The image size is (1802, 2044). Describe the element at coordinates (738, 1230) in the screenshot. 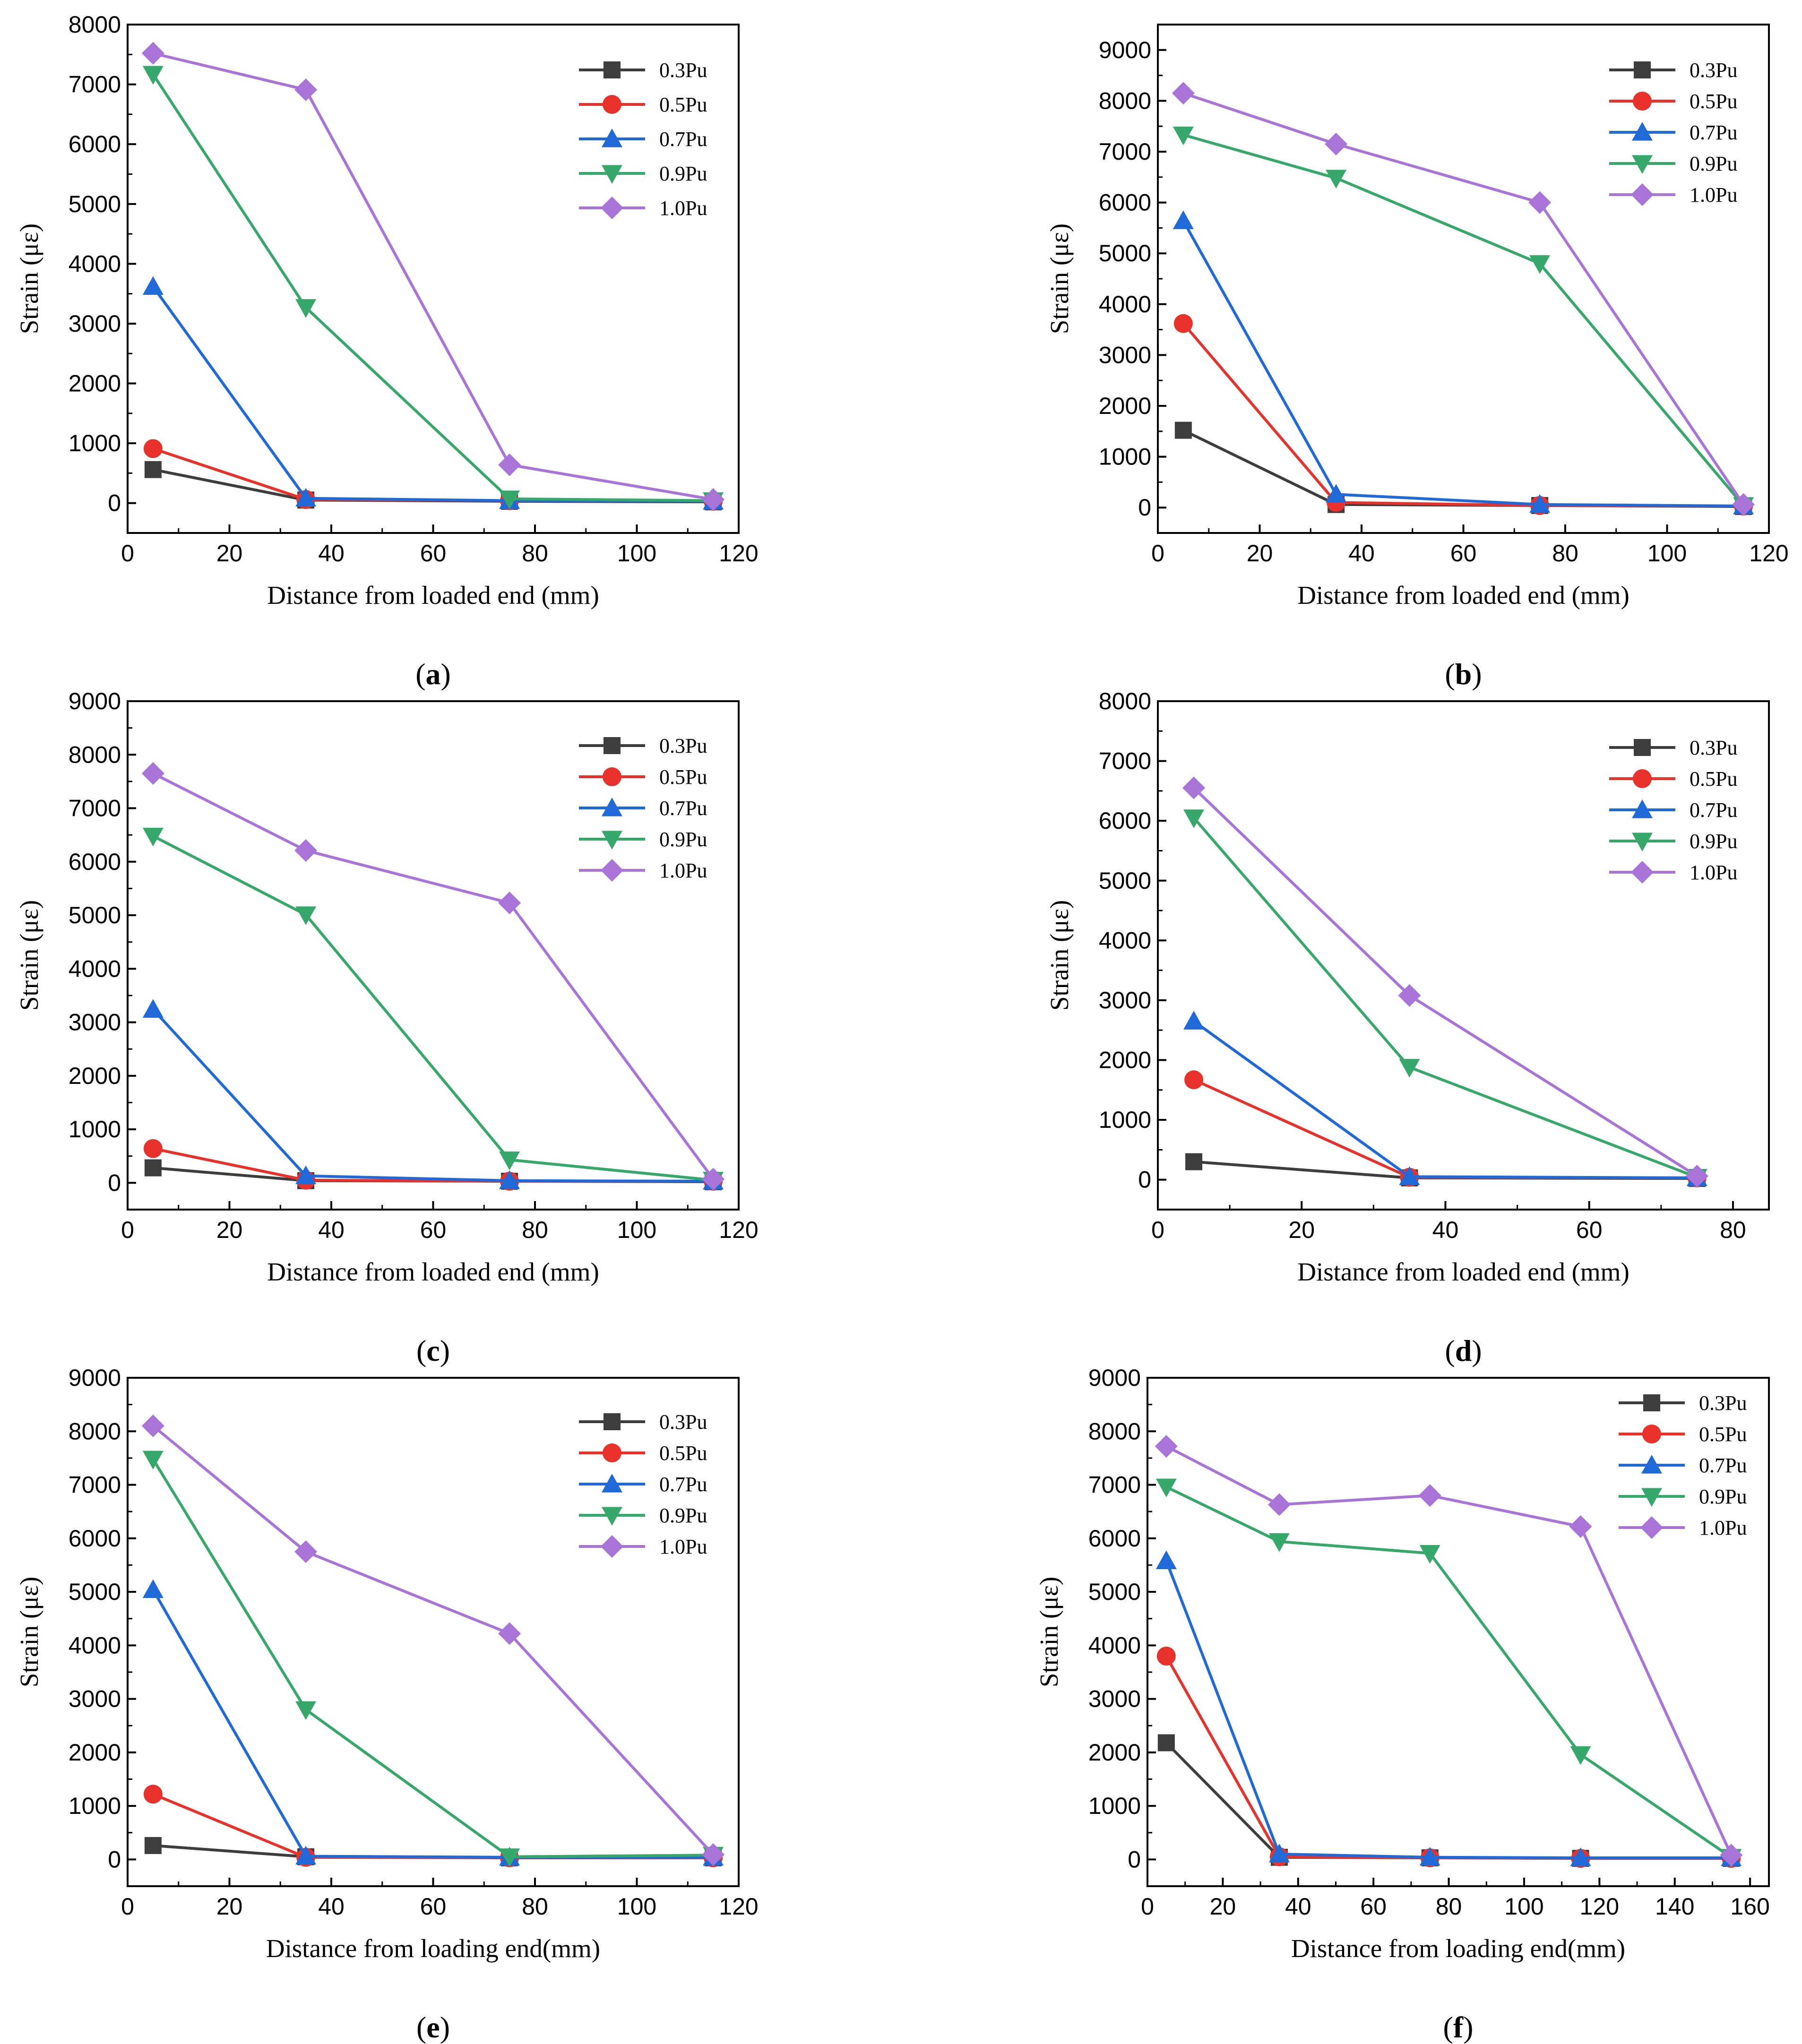

I see `x-tick-label: 120` at that location.